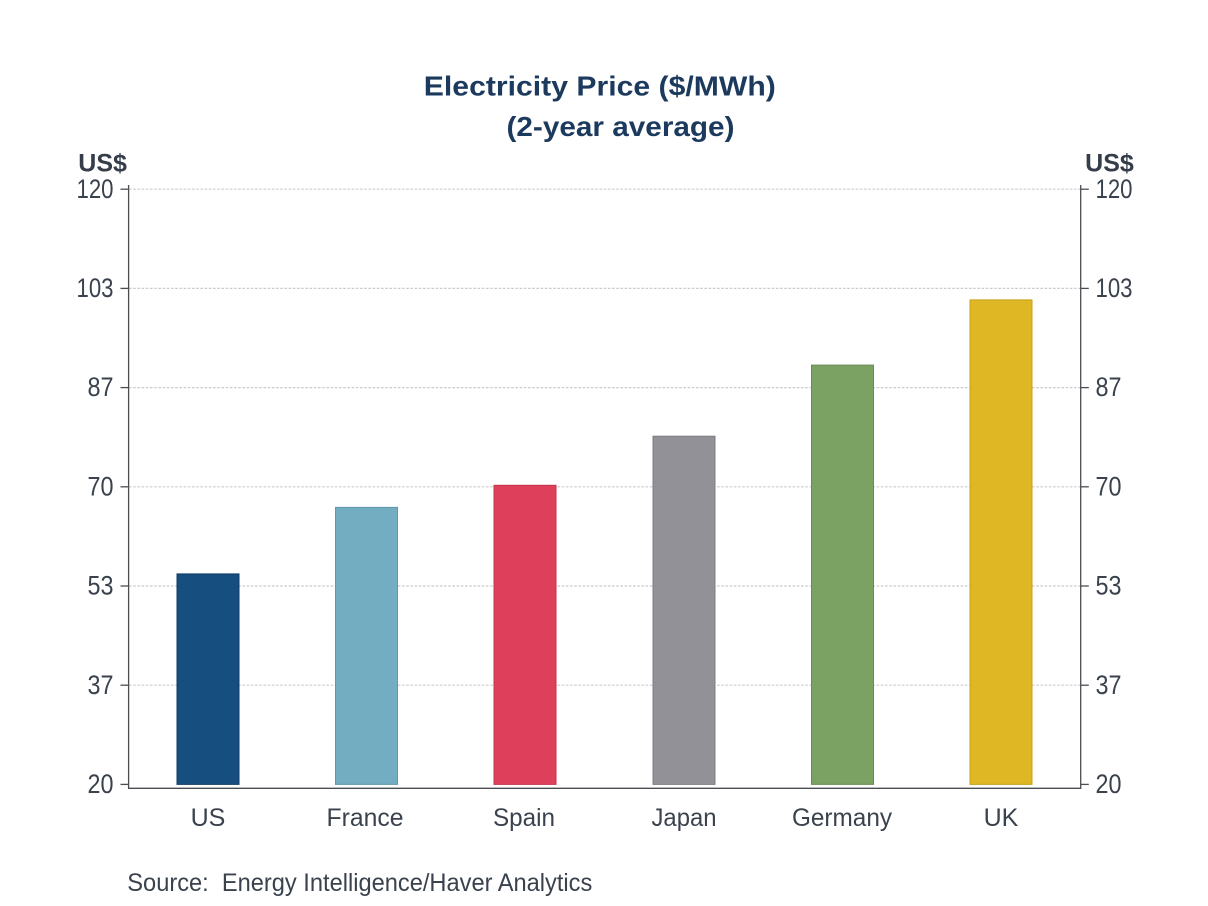 The image size is (1208, 906). I want to click on svg-text: UK, so click(1001, 818).